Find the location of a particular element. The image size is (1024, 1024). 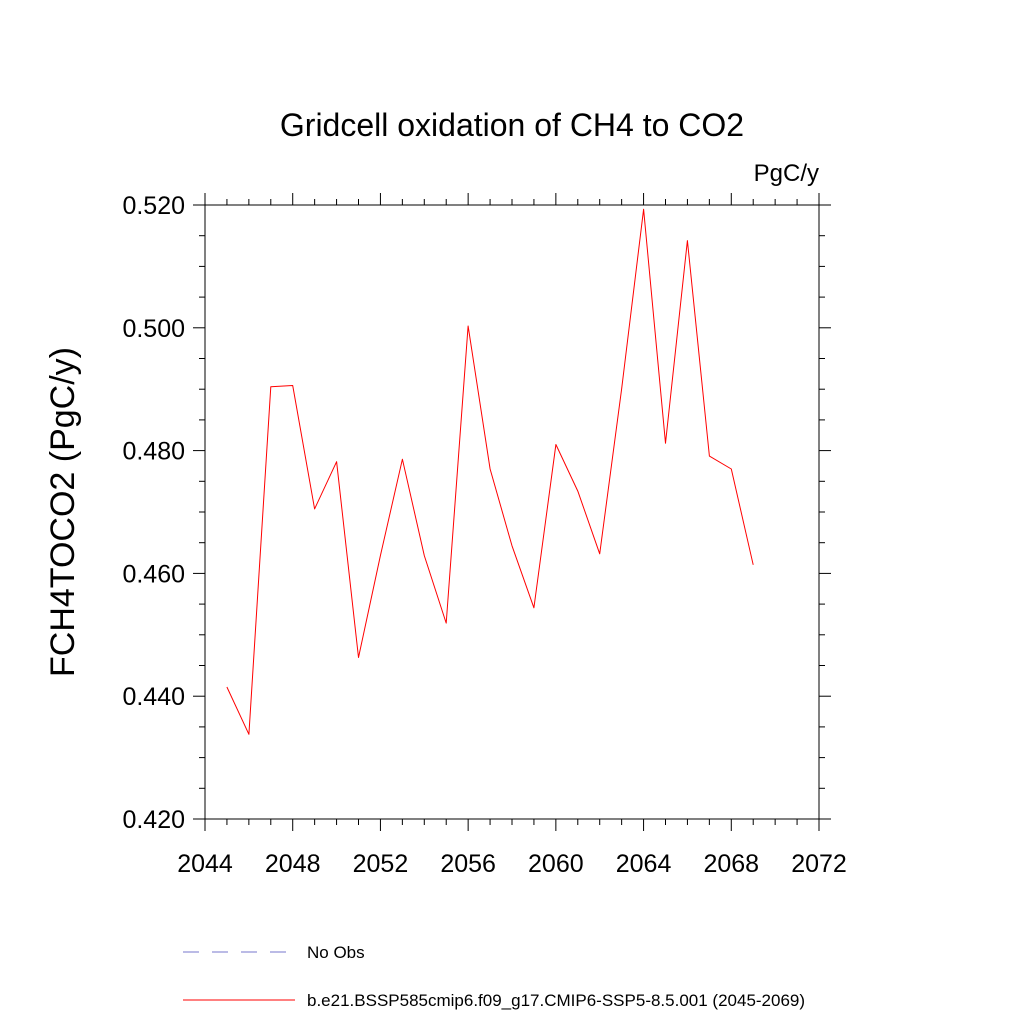

y-tick-label: 0.480 is located at coordinates (153, 452).